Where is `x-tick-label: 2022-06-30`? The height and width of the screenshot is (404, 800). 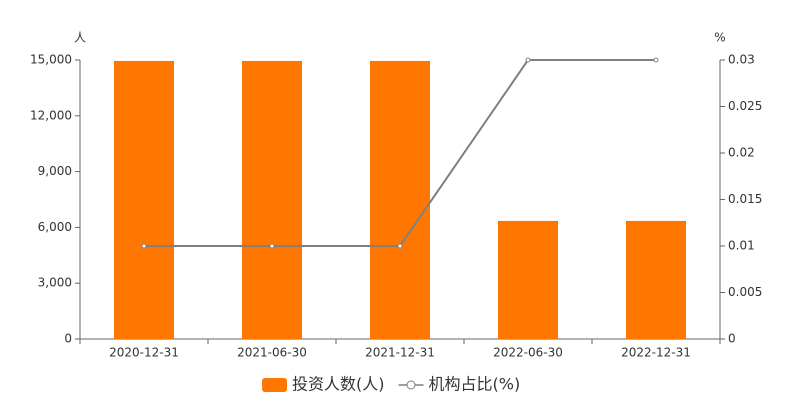 x-tick-label: 2022-06-30 is located at coordinates (528, 353).